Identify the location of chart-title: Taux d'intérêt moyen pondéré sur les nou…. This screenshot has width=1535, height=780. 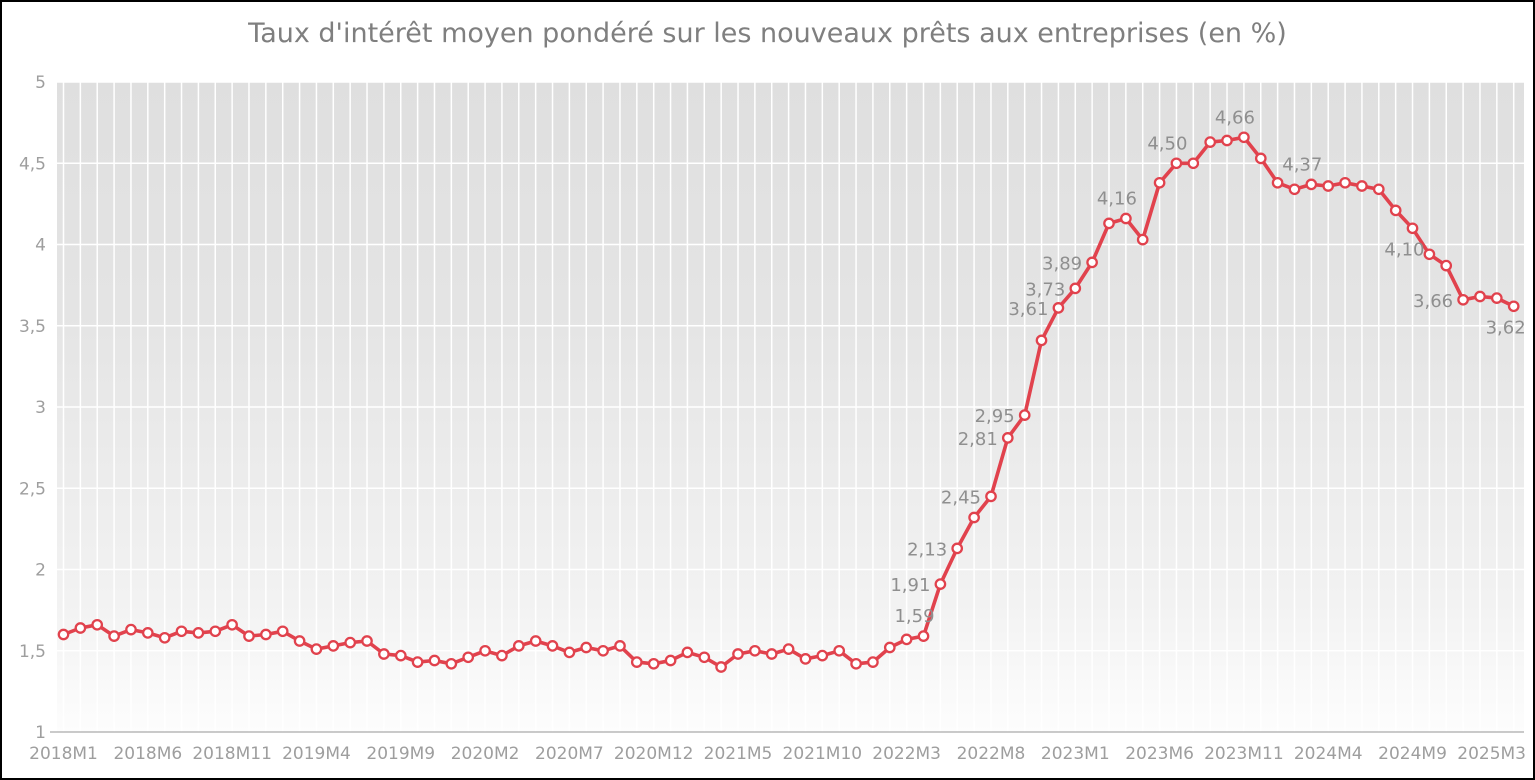
(767, 33).